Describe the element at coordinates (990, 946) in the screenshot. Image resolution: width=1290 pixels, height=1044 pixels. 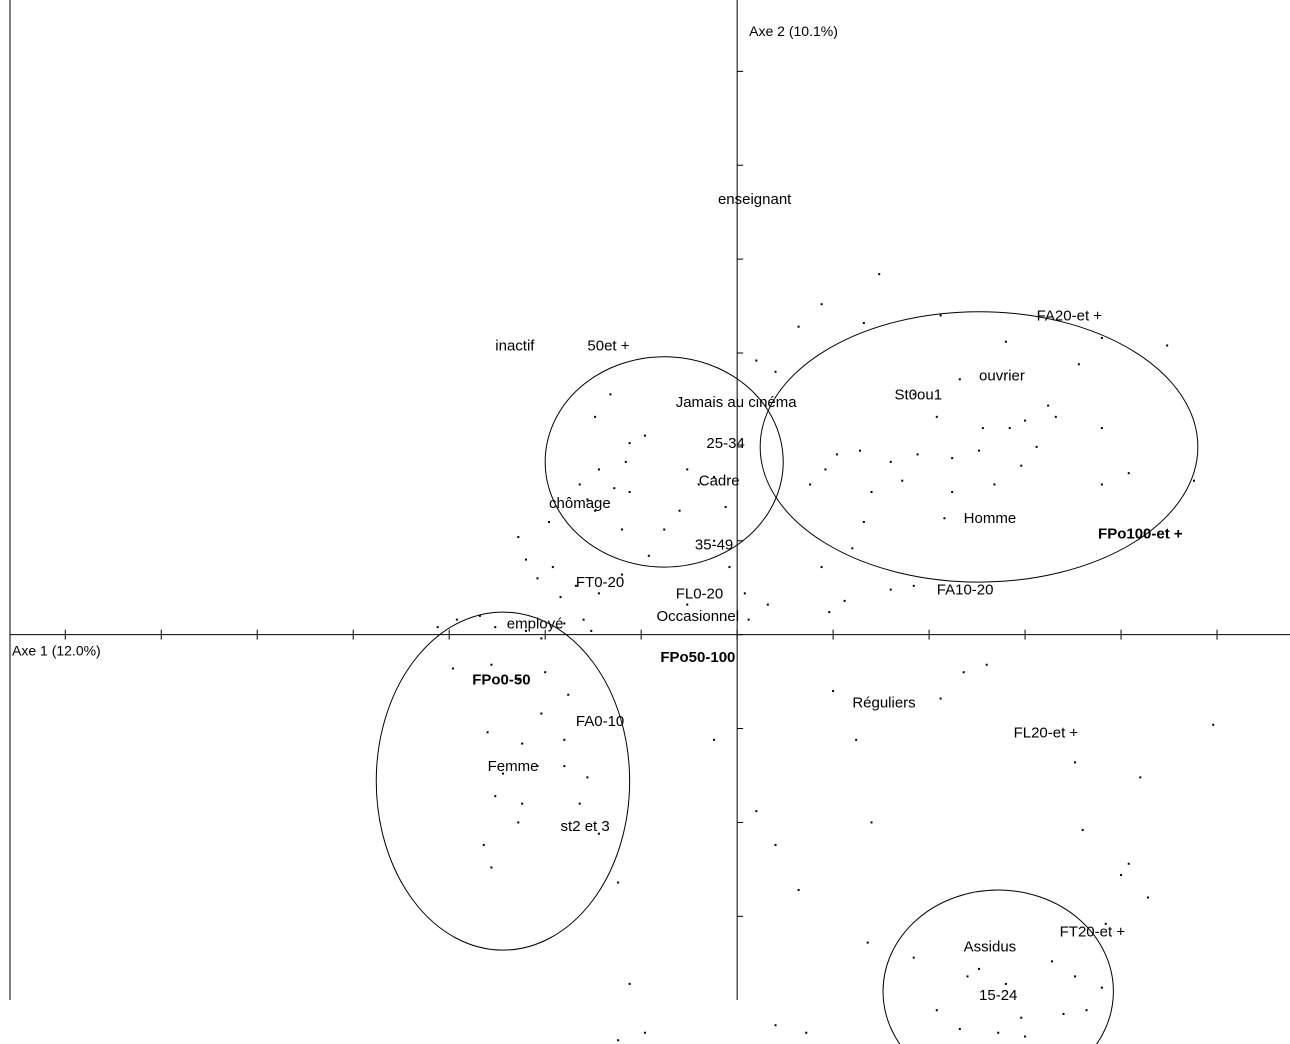
I see `point-label: Assidus` at that location.